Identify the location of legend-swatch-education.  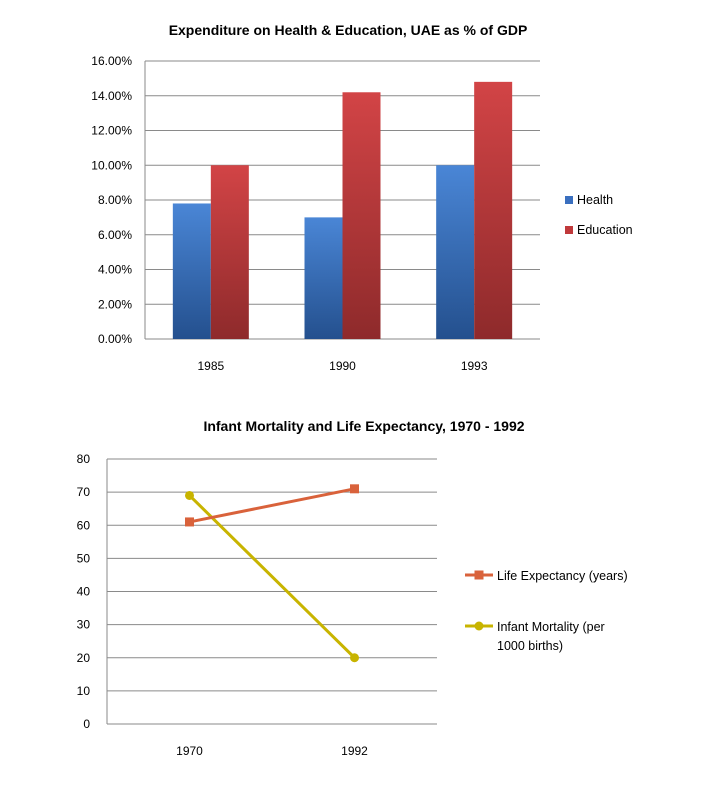
(569, 230).